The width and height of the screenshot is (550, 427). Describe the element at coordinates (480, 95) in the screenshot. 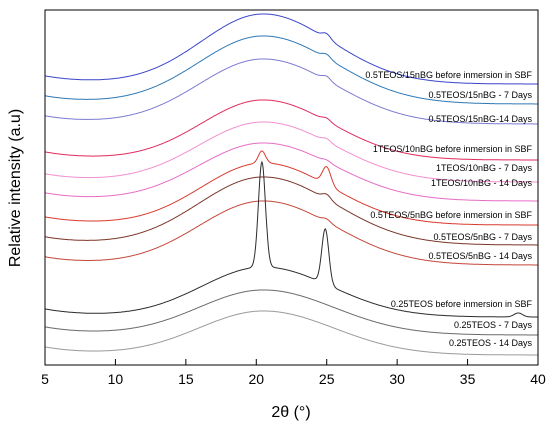

I see `series-label-2: 0.5TEOS/15nBG - 7 Days` at that location.